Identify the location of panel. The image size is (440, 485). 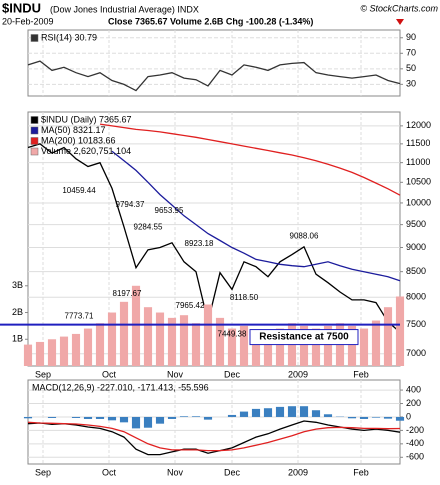
(214, 63).